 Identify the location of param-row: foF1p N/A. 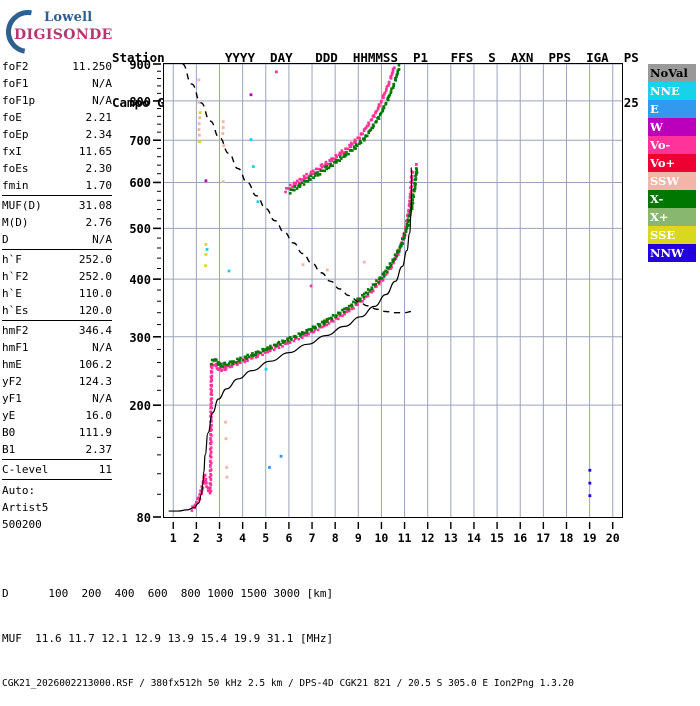
(57, 100).